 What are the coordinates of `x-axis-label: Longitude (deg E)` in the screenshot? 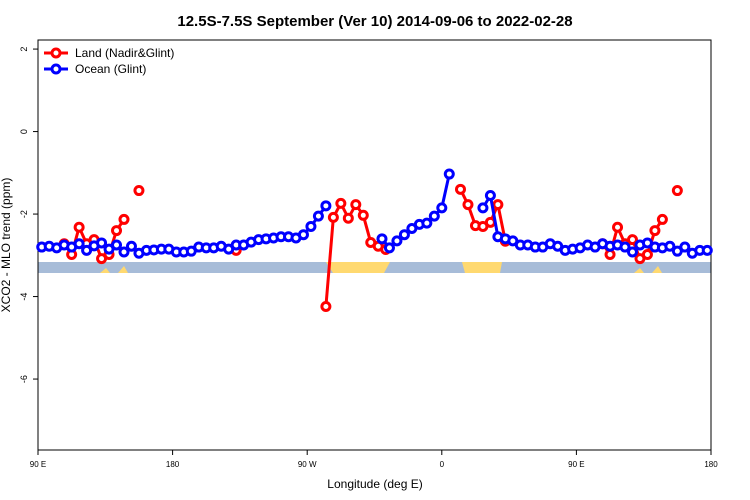 It's located at (374, 484).